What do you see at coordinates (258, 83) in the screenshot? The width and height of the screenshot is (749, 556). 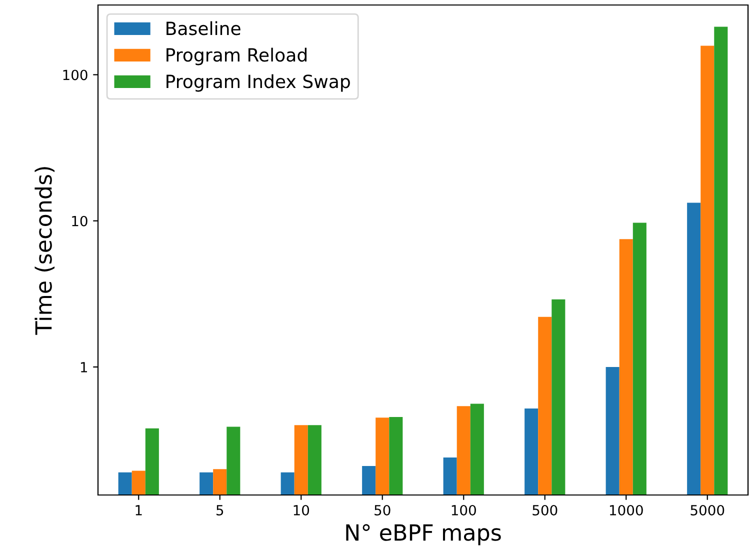 I see `legend-label: Program Index Swap` at bounding box center [258, 83].